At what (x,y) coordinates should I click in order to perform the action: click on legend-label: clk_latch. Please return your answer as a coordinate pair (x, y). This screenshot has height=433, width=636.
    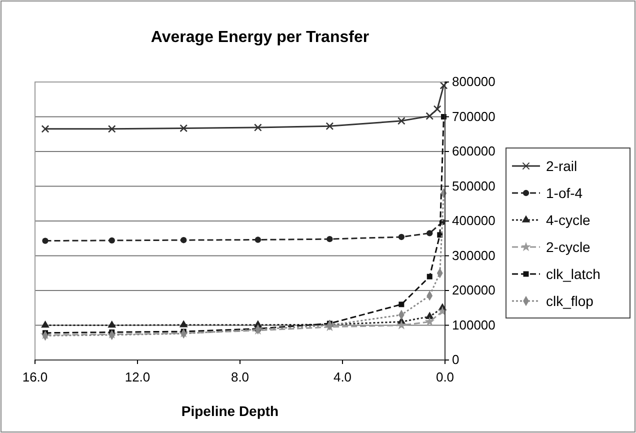
    Looking at the image, I should click on (573, 274).